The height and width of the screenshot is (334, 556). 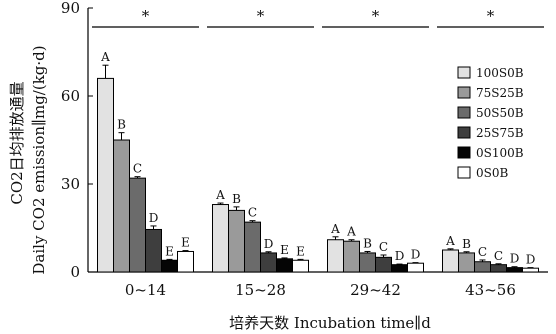 I want to click on x-category-label: 29~42, so click(x=375, y=290).